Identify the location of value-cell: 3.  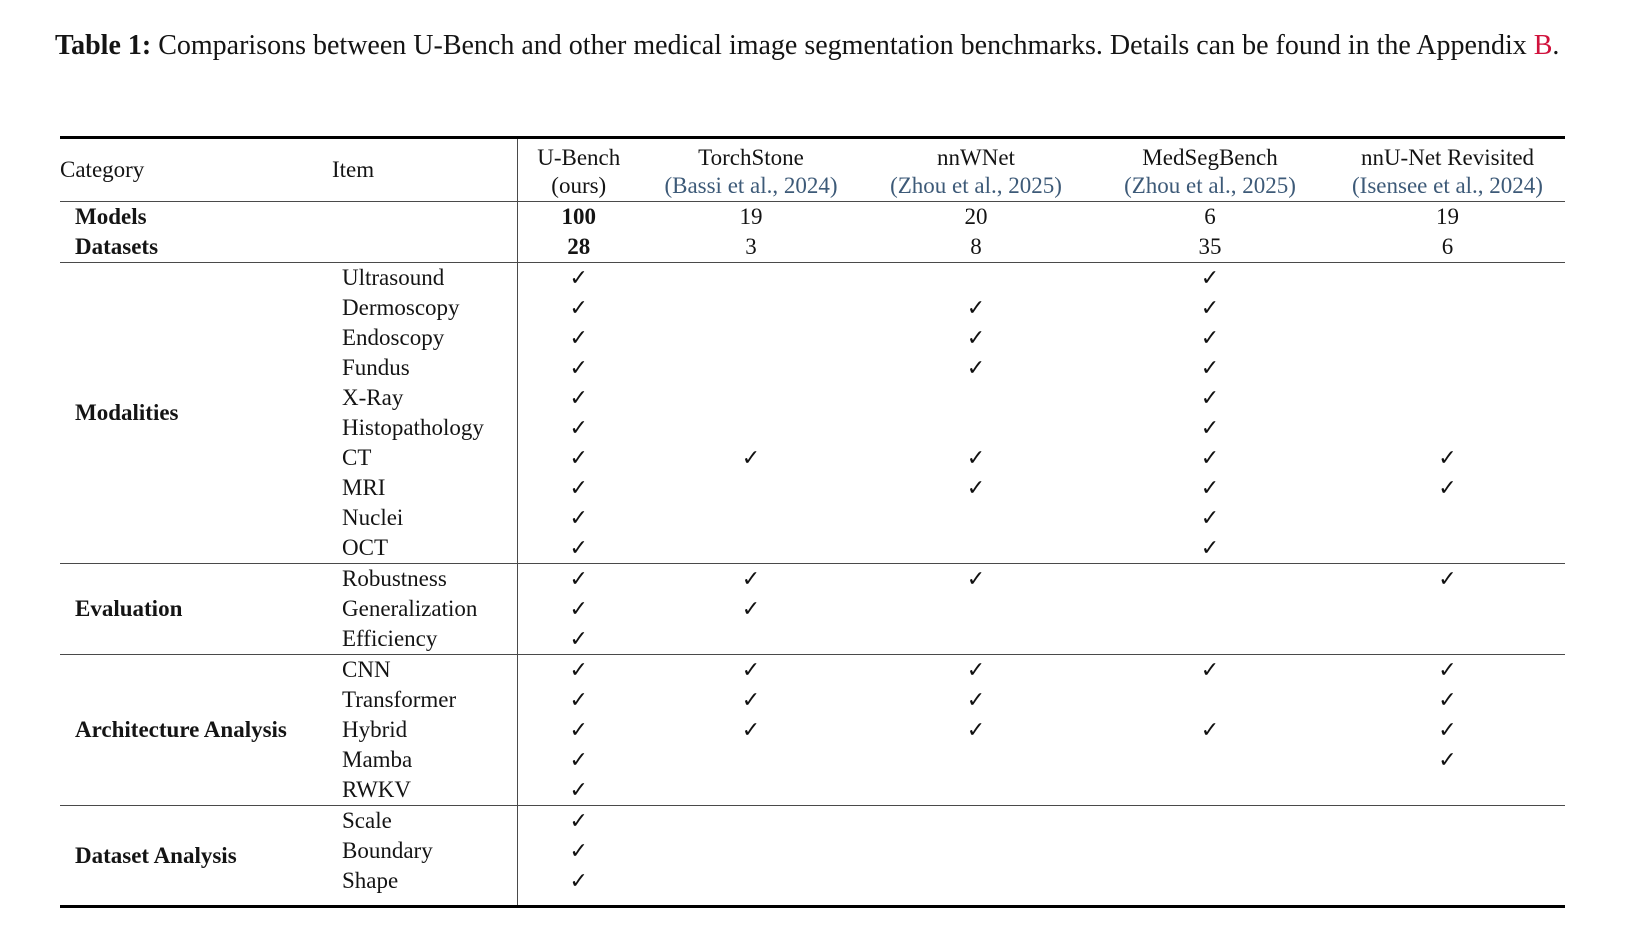
(751, 246).